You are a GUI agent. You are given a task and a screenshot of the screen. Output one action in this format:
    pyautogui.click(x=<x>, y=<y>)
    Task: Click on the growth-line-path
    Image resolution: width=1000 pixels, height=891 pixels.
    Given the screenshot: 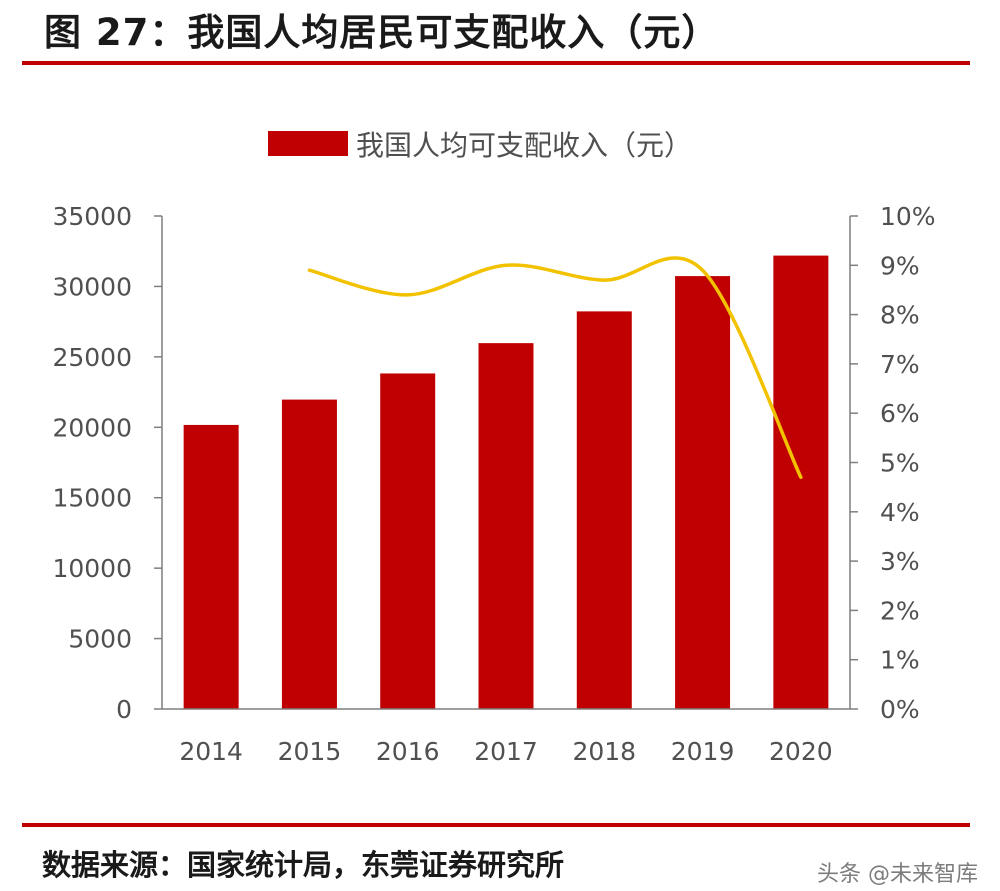 What is the action you would take?
    pyautogui.click(x=555, y=368)
    